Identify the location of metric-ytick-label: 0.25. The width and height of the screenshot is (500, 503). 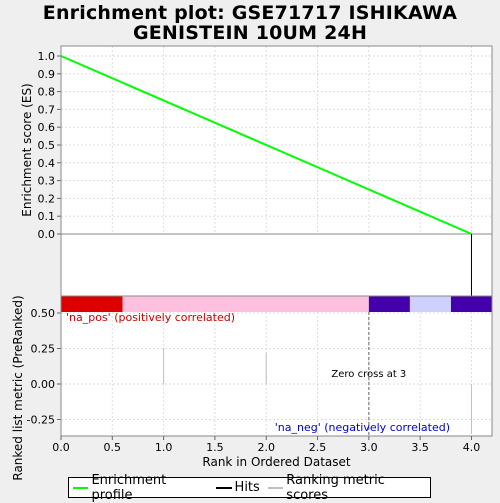
(43, 349).